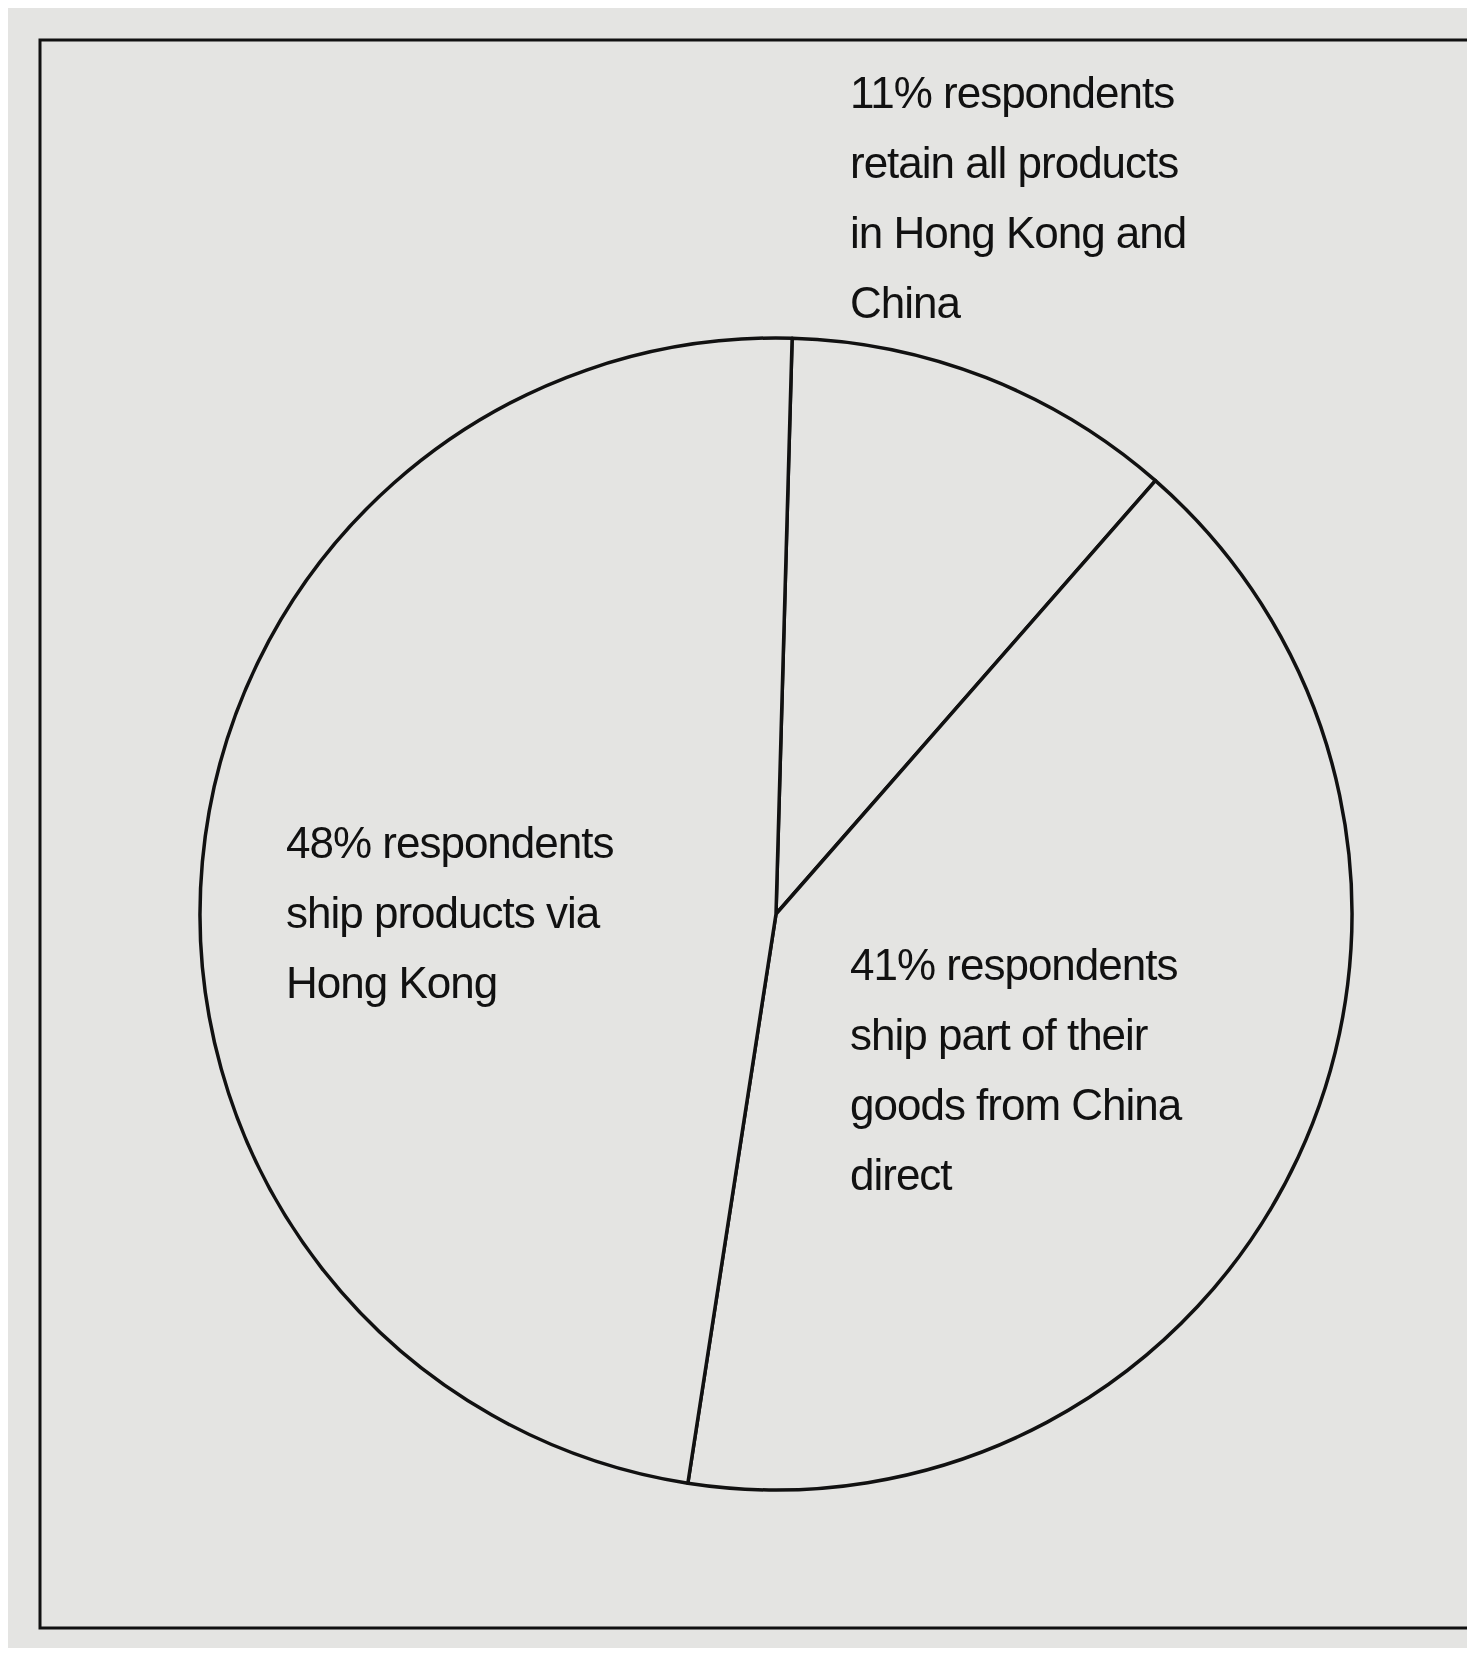  I want to click on slice-label: 48% respondents ship products via Hong Kong, so click(450, 912).